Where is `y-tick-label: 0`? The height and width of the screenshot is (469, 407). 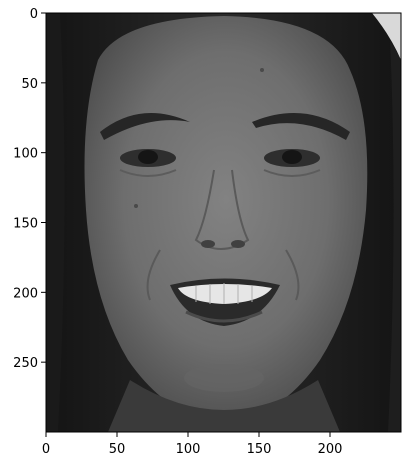
y-tick-label: 0 is located at coordinates (34, 14).